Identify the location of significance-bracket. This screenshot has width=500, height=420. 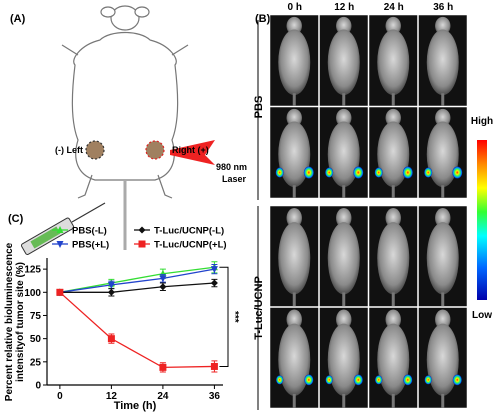
(224, 316).